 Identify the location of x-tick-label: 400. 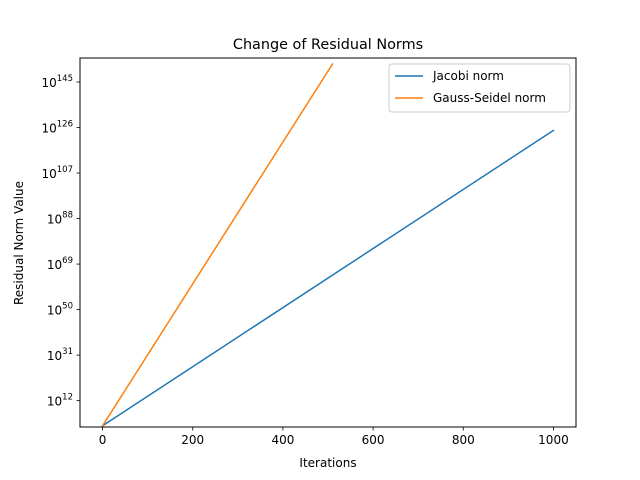
(282, 440).